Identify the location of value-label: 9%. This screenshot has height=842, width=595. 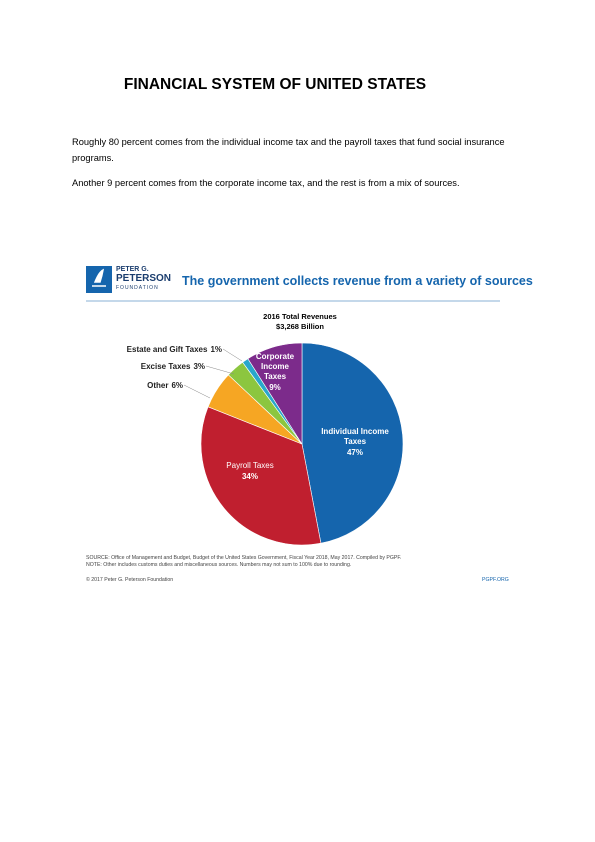
(275, 387).